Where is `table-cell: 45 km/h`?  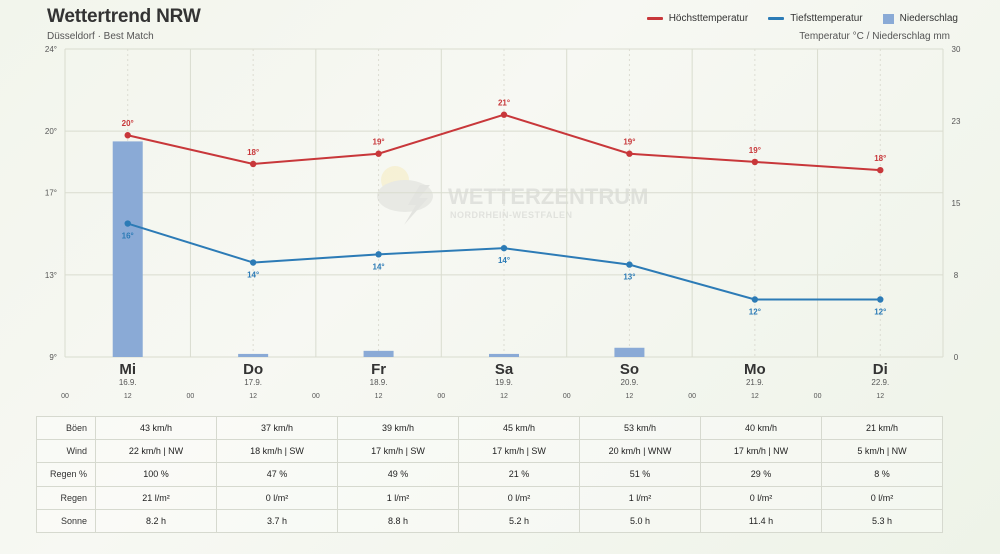 table-cell: 45 km/h is located at coordinates (519, 428).